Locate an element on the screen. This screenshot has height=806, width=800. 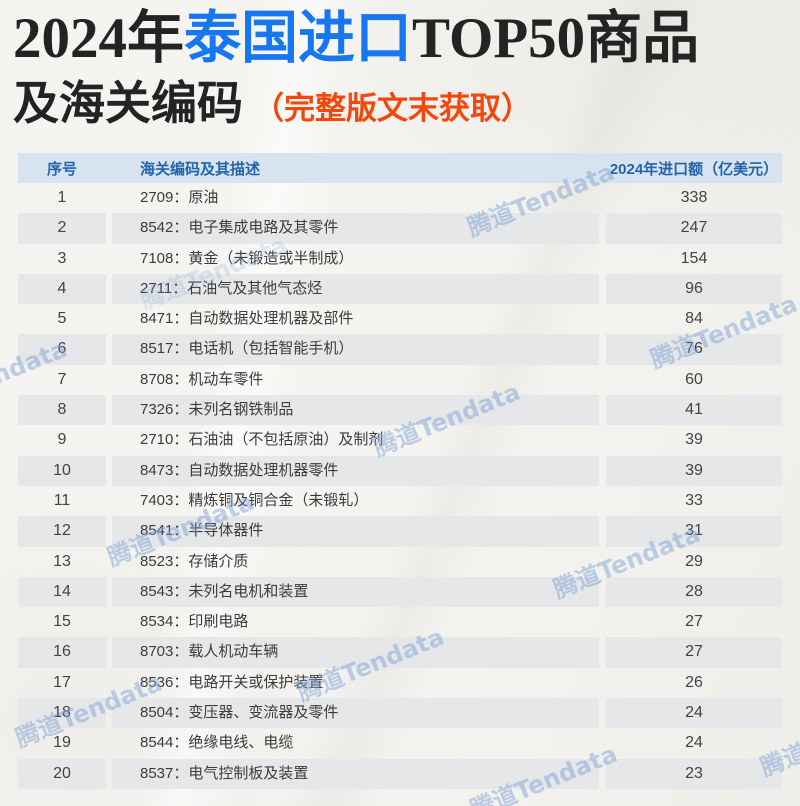
table-row: 16 8703：载人机动车辆 27 is located at coordinates (400, 652).